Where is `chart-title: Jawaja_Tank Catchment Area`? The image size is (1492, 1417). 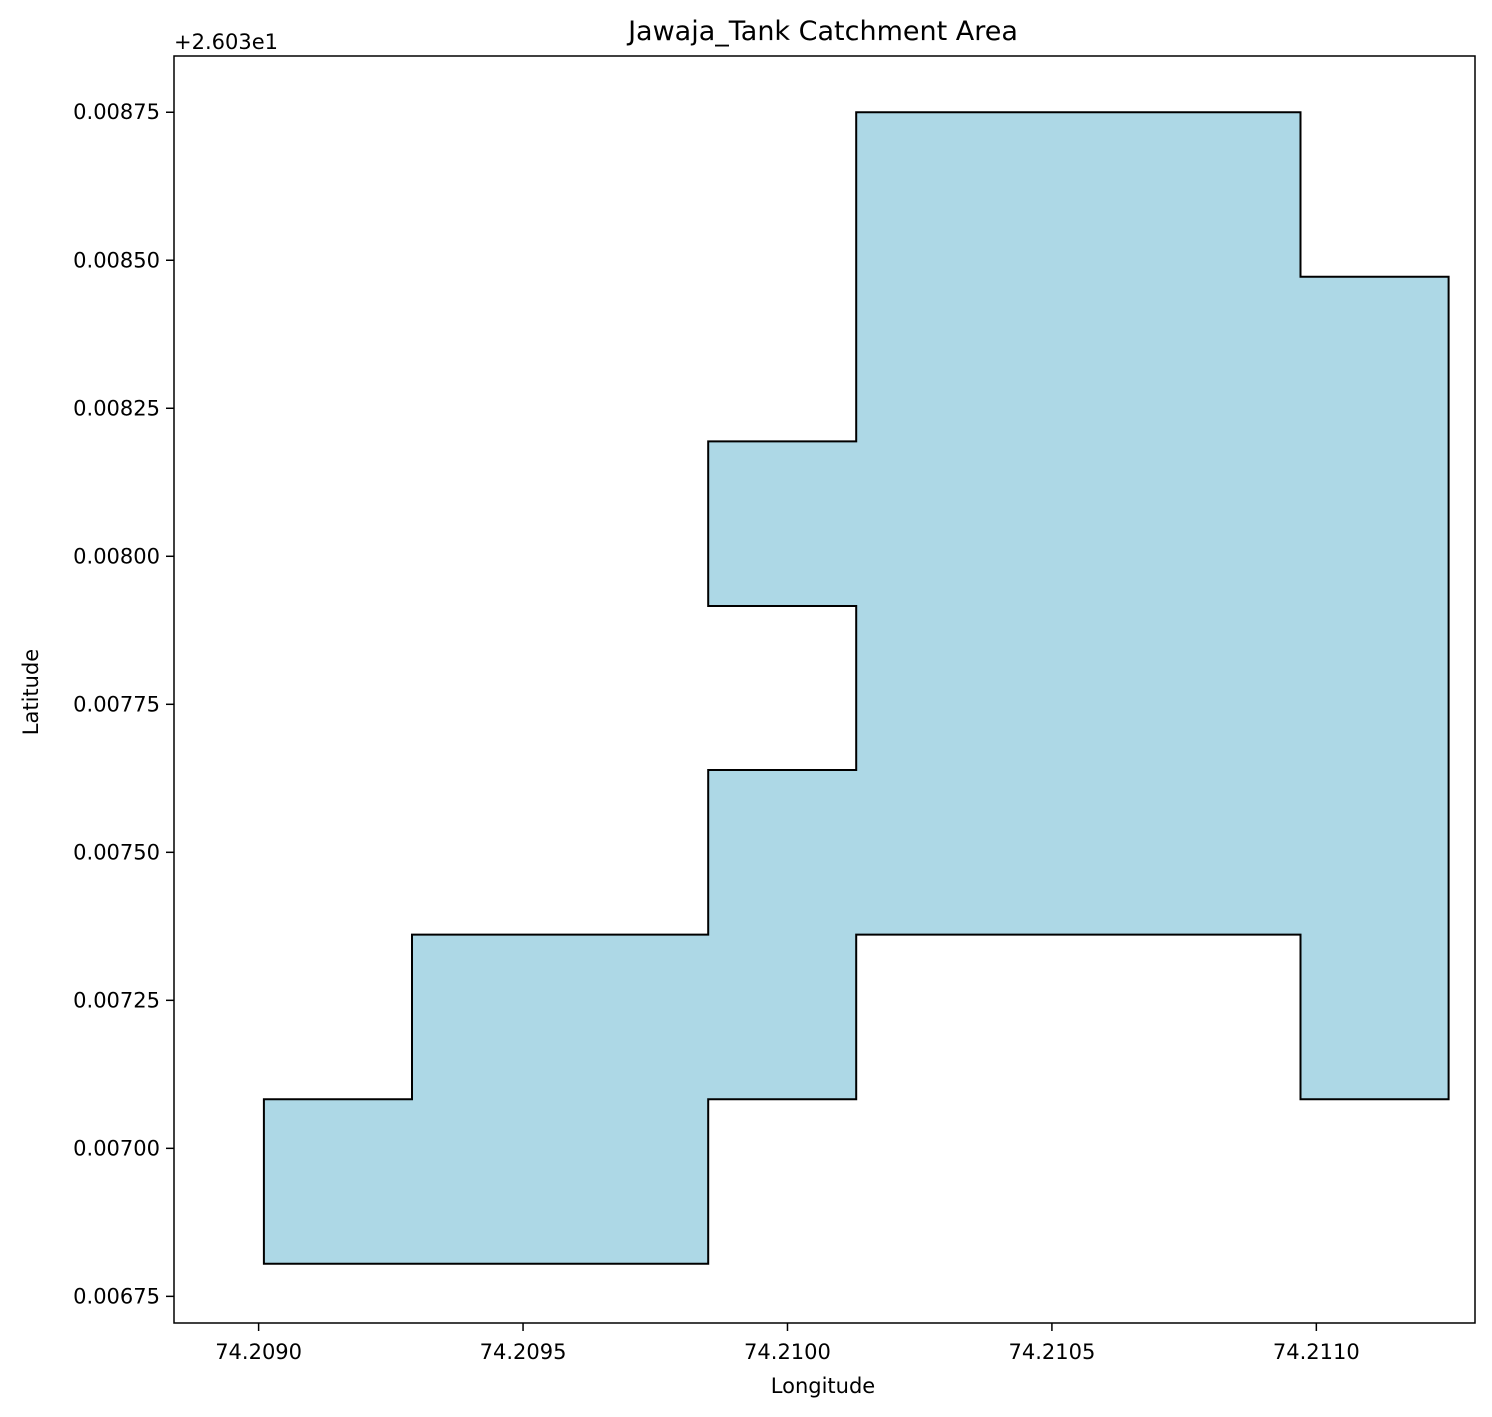
chart-title: Jawaja_Tank Catchment Area is located at coordinates (822, 31).